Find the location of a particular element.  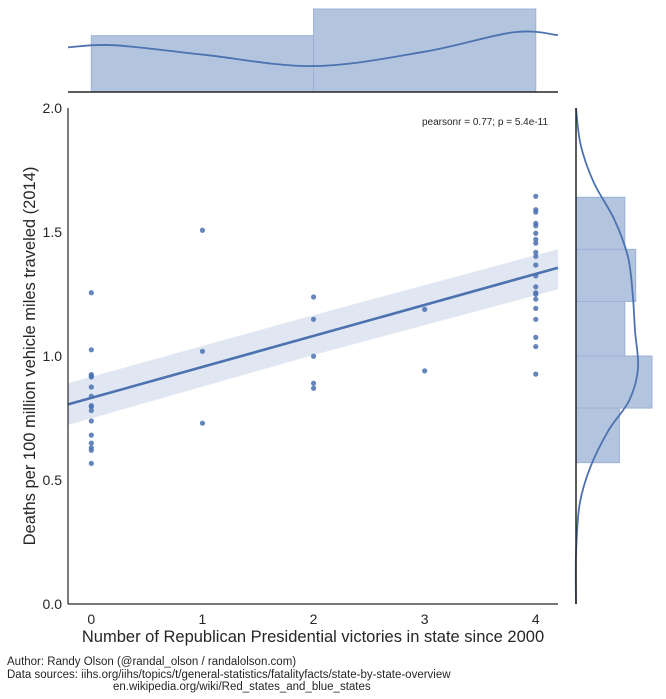

x-tick-label: 1 is located at coordinates (203, 619).